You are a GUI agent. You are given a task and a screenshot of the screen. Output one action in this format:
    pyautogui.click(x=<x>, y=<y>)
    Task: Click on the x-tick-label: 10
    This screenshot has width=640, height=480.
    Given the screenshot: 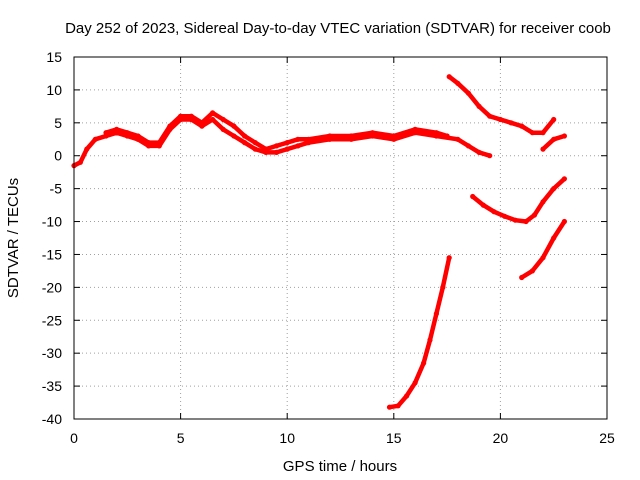 What is the action you would take?
    pyautogui.click(x=287, y=438)
    